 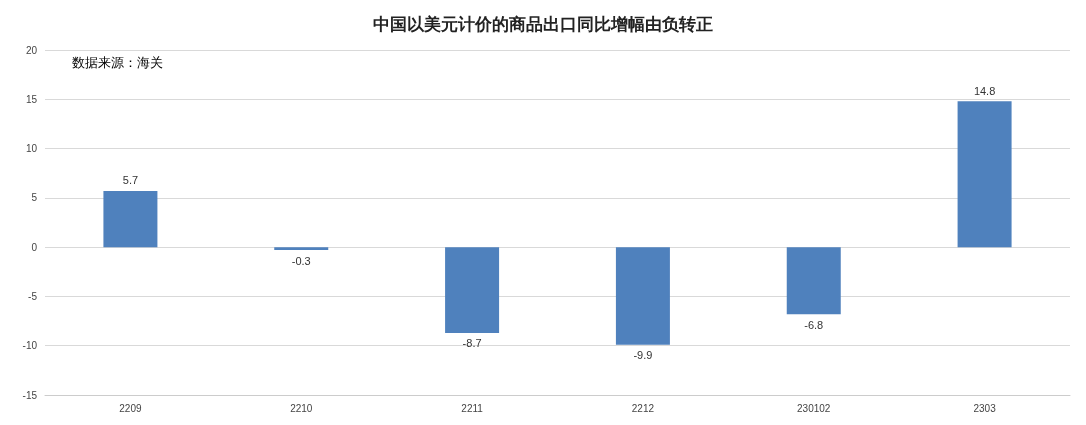 I want to click on y-tick-label: 0, so click(x=34, y=247).